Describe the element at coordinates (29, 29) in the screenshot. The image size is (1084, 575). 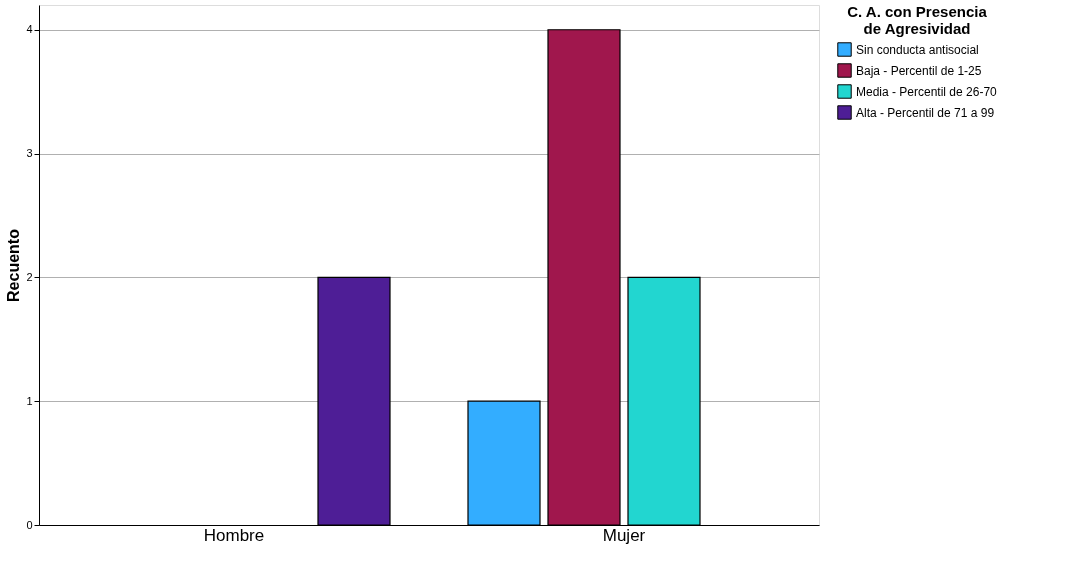
I see `y-tick-label: 4` at that location.